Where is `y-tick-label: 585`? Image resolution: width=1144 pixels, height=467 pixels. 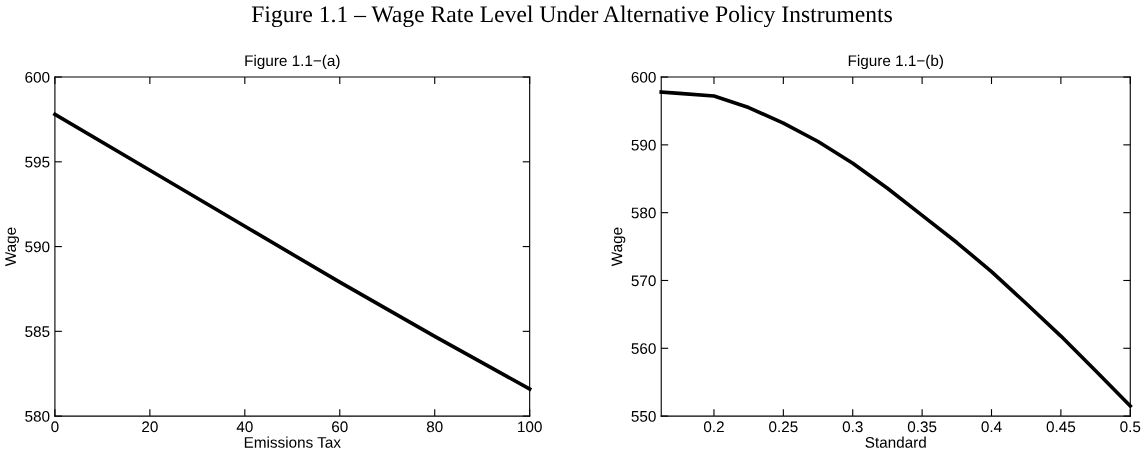 y-tick-label: 585 is located at coordinates (37, 332).